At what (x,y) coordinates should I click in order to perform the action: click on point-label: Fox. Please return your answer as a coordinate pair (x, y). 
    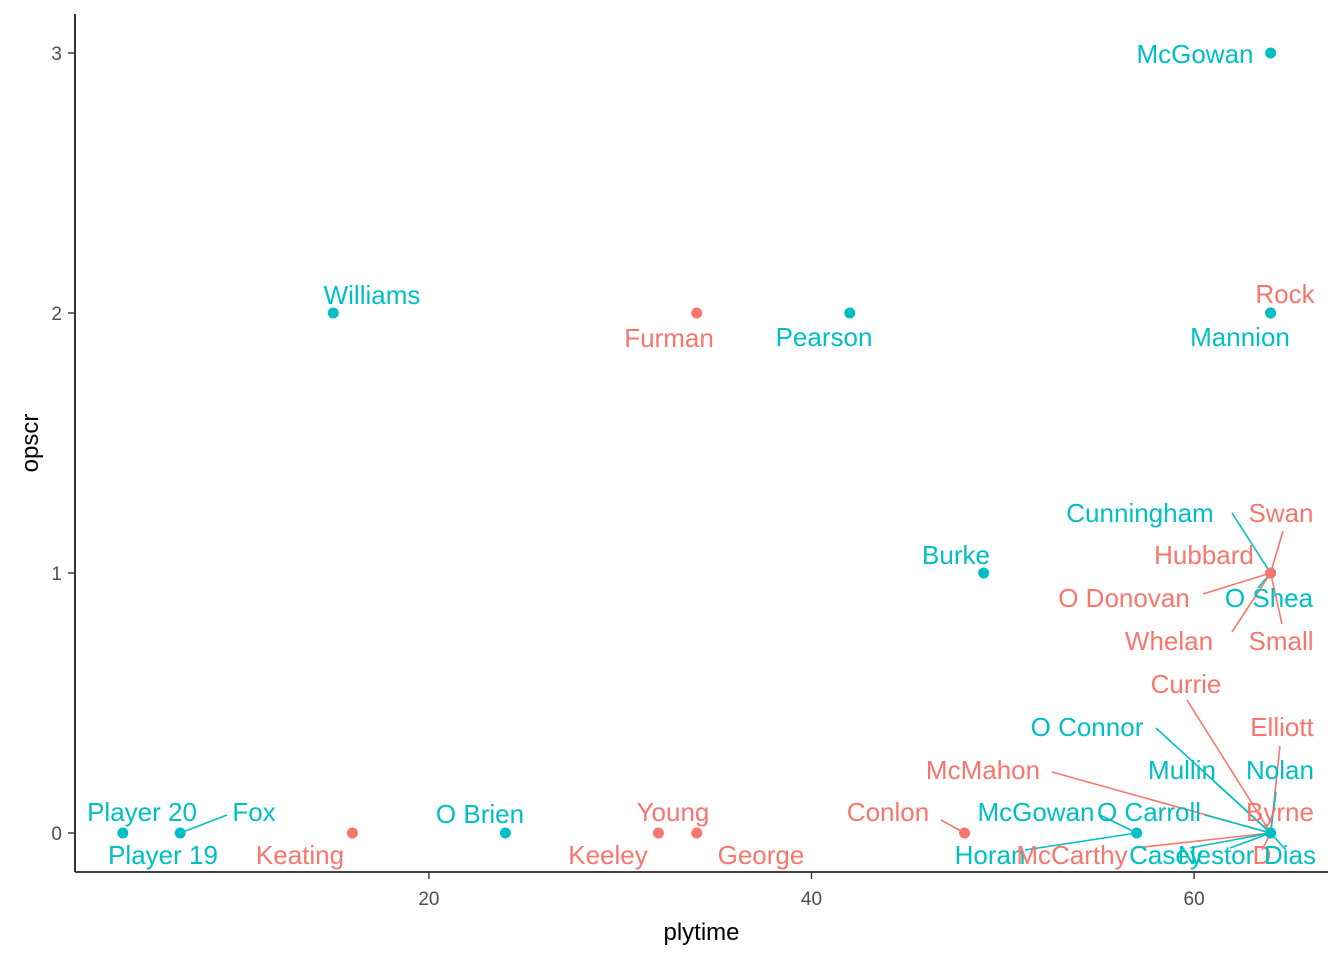
    Looking at the image, I should click on (253, 812).